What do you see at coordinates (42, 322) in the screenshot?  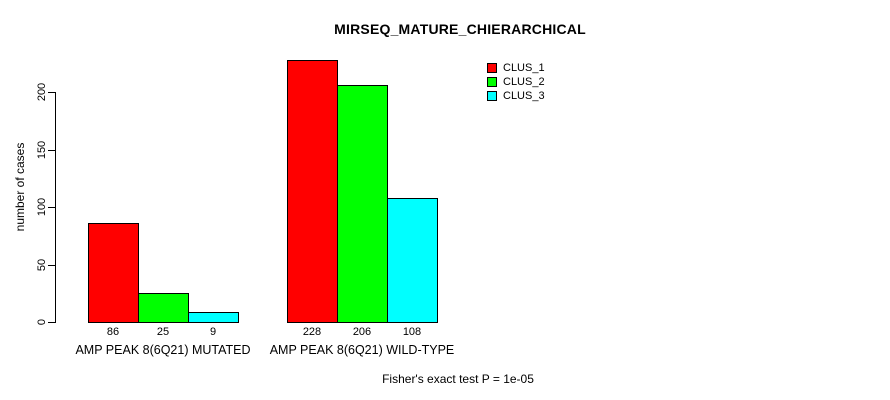 I see `y-tick-label-0: 0` at bounding box center [42, 322].